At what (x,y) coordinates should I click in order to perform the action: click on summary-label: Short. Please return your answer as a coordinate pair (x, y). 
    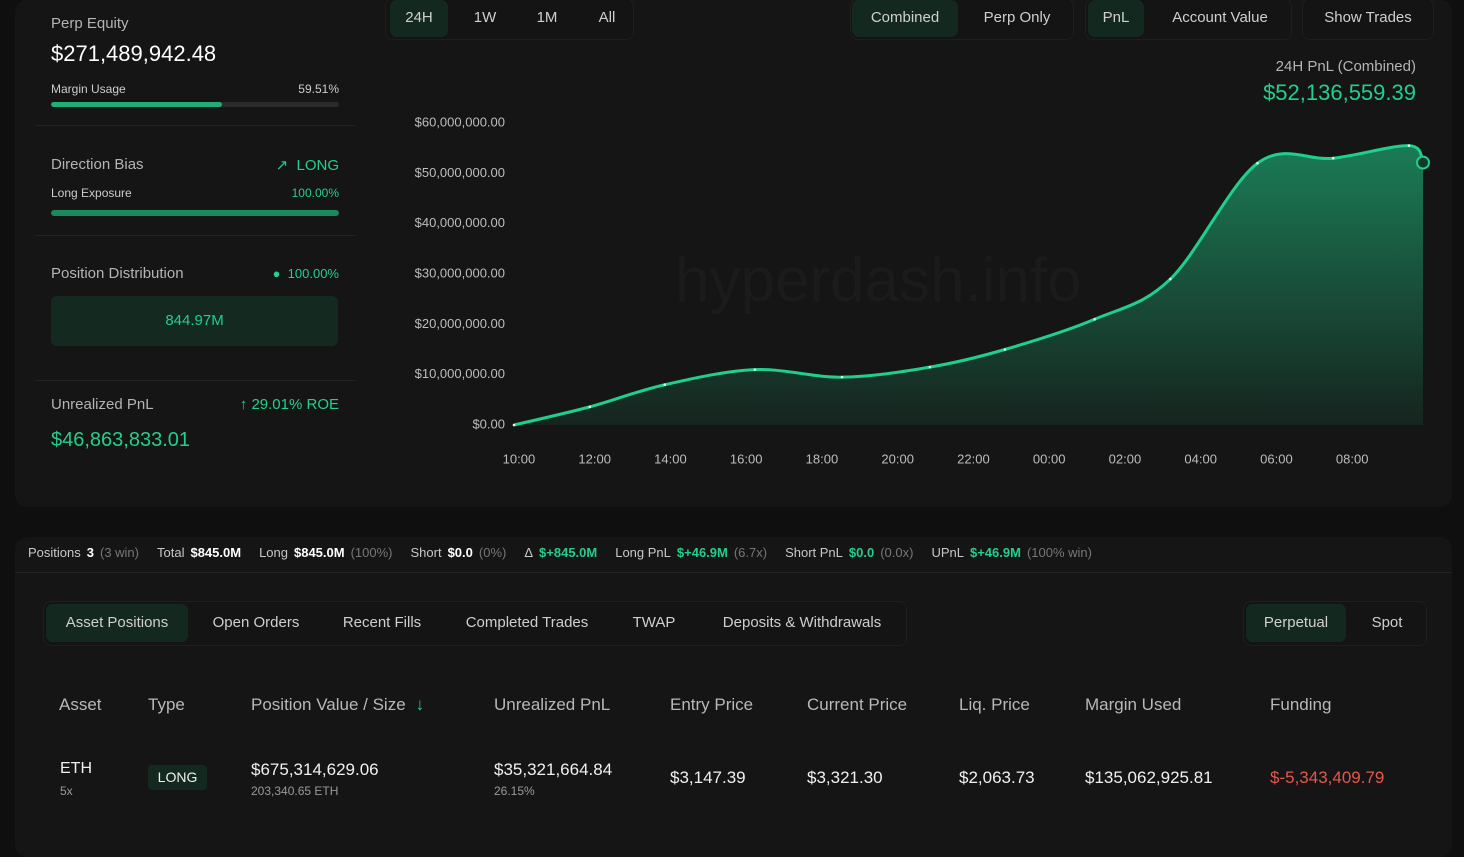
    Looking at the image, I should click on (426, 552).